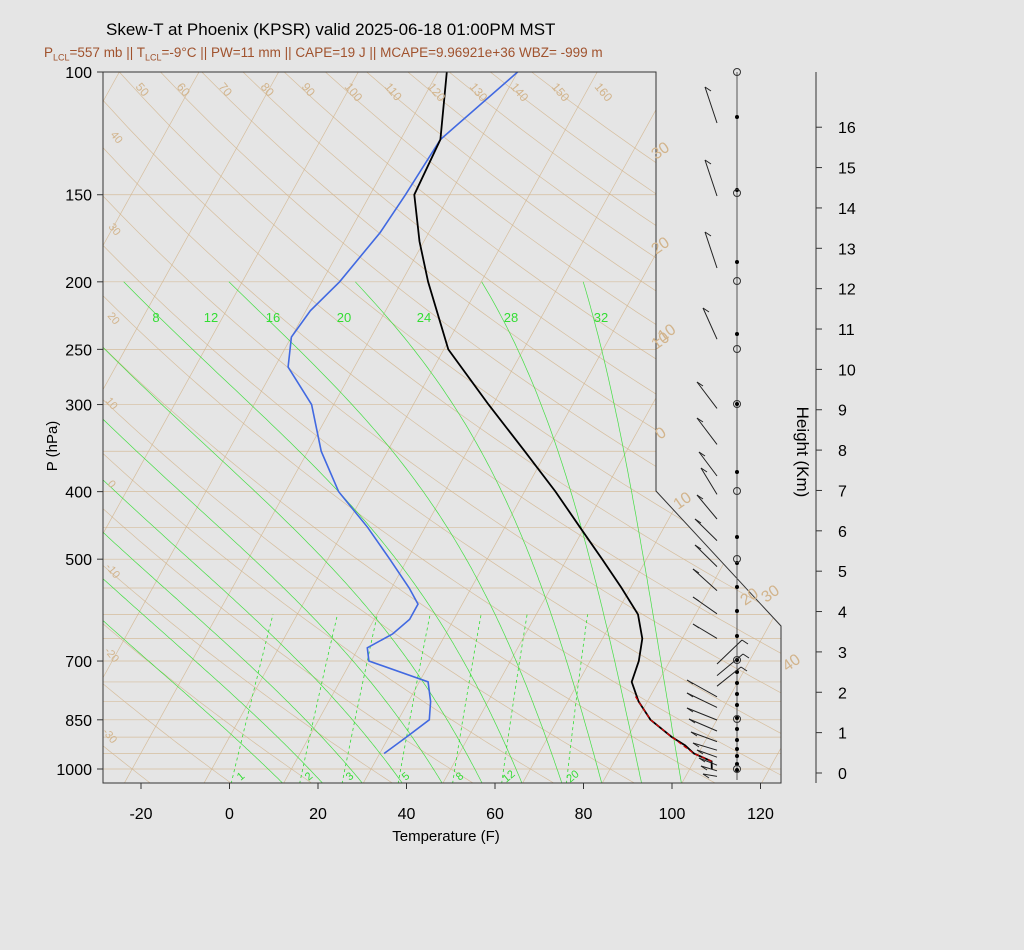 The height and width of the screenshot is (950, 1024). Describe the element at coordinates (78, 283) in the screenshot. I see `y-tick-label: 200` at that location.